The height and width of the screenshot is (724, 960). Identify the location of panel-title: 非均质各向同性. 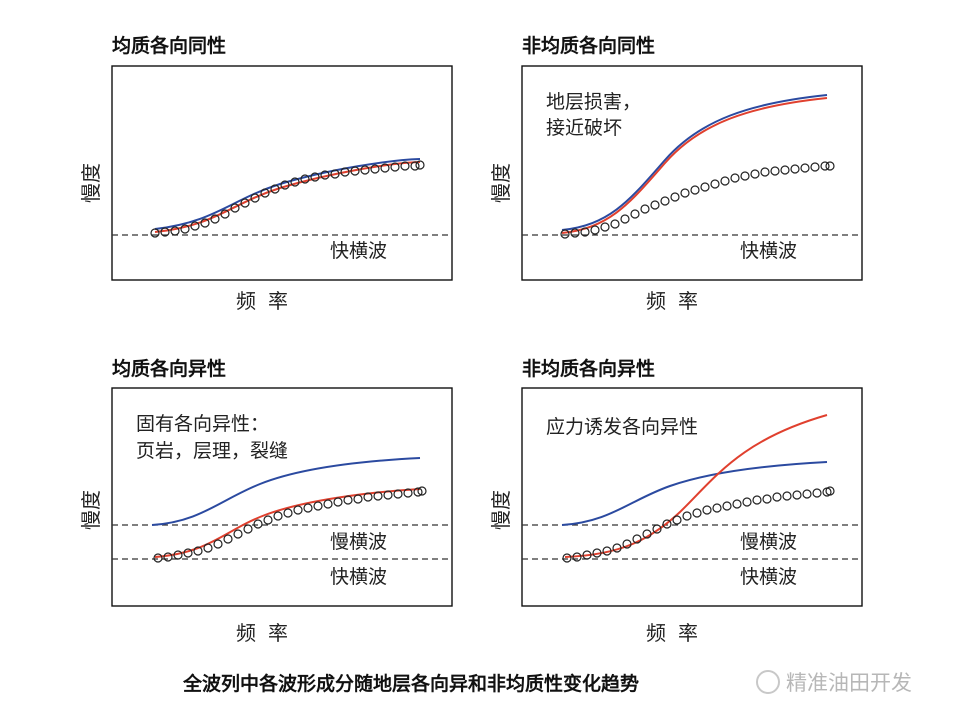
(588, 45).